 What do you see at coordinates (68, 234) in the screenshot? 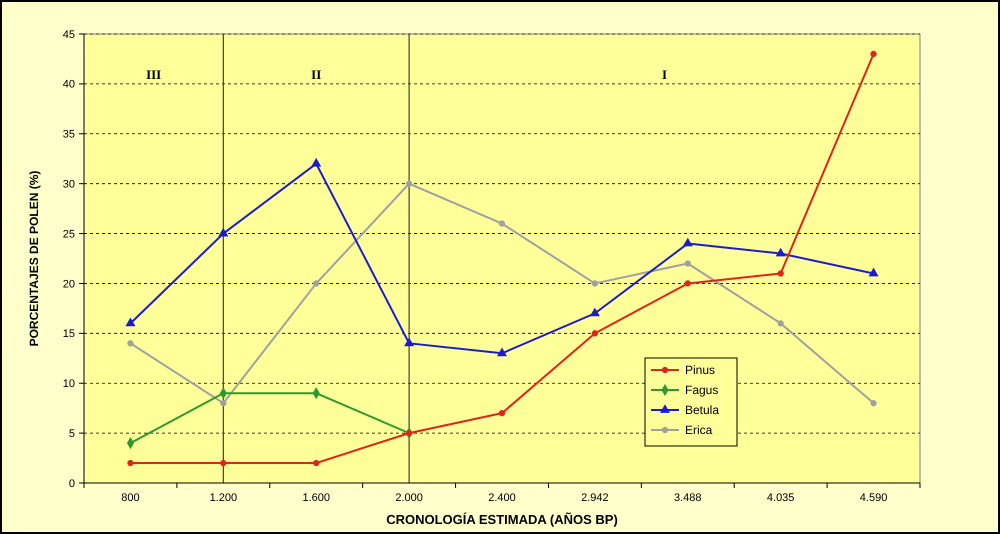
I see `y-tick-label: 25` at bounding box center [68, 234].